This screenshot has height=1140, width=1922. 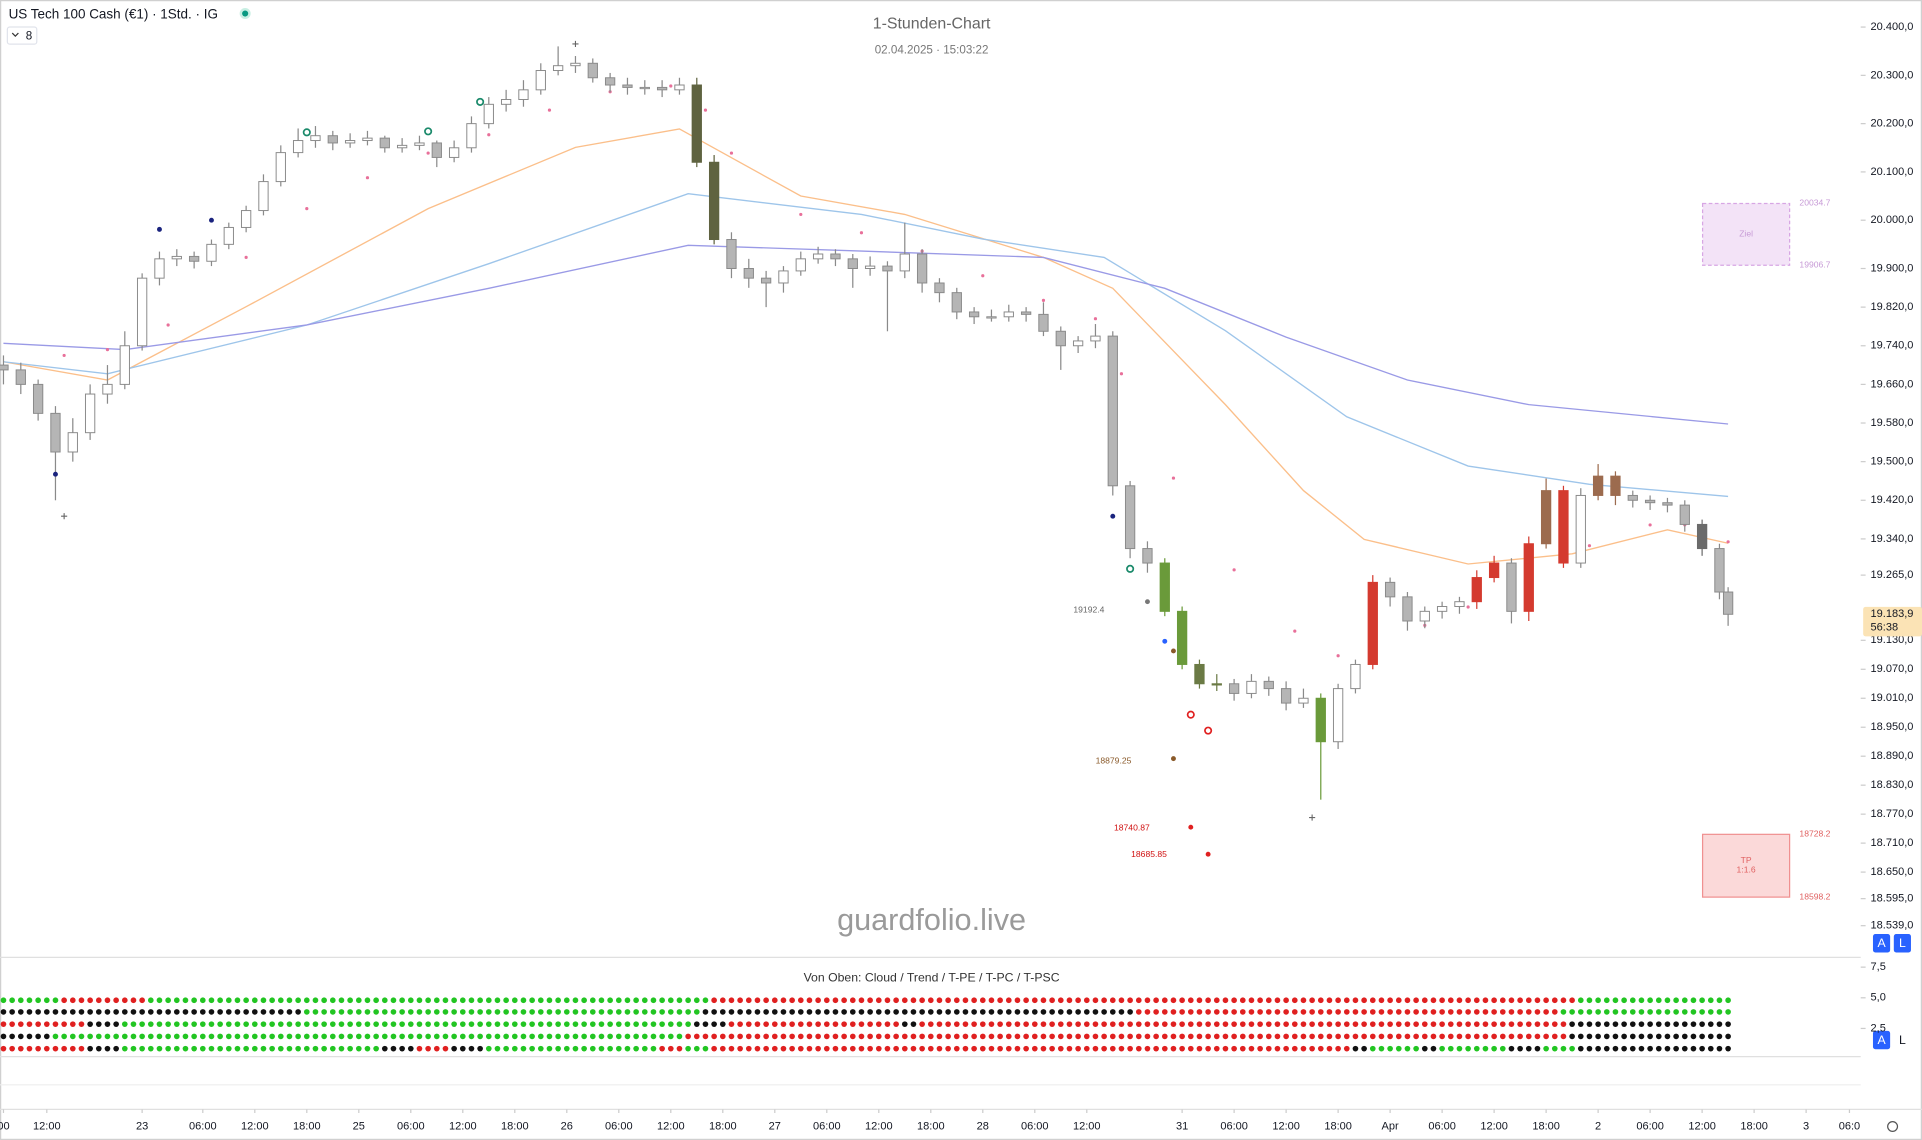 What do you see at coordinates (1095, 319) in the screenshot?
I see `sar-dot` at bounding box center [1095, 319].